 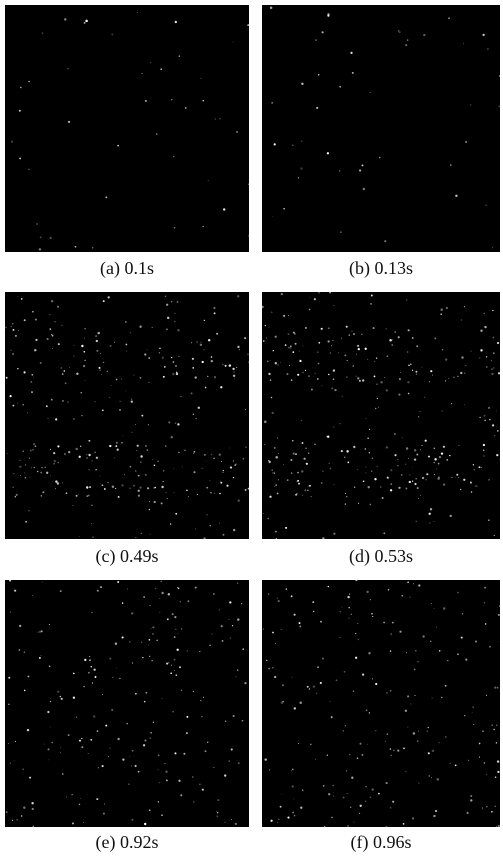 What do you see at coordinates (381, 842) in the screenshot?
I see `caption-f: (f) 0.96s` at bounding box center [381, 842].